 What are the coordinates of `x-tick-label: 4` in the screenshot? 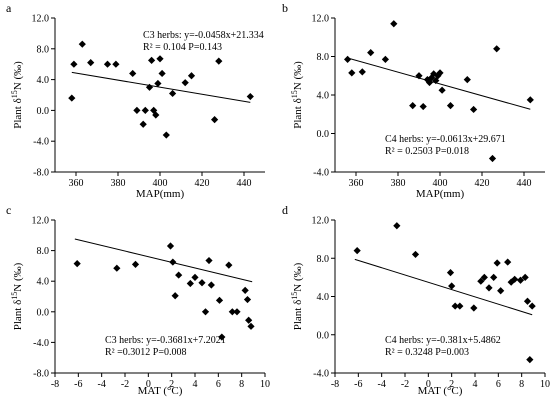 It's located at (195, 384).